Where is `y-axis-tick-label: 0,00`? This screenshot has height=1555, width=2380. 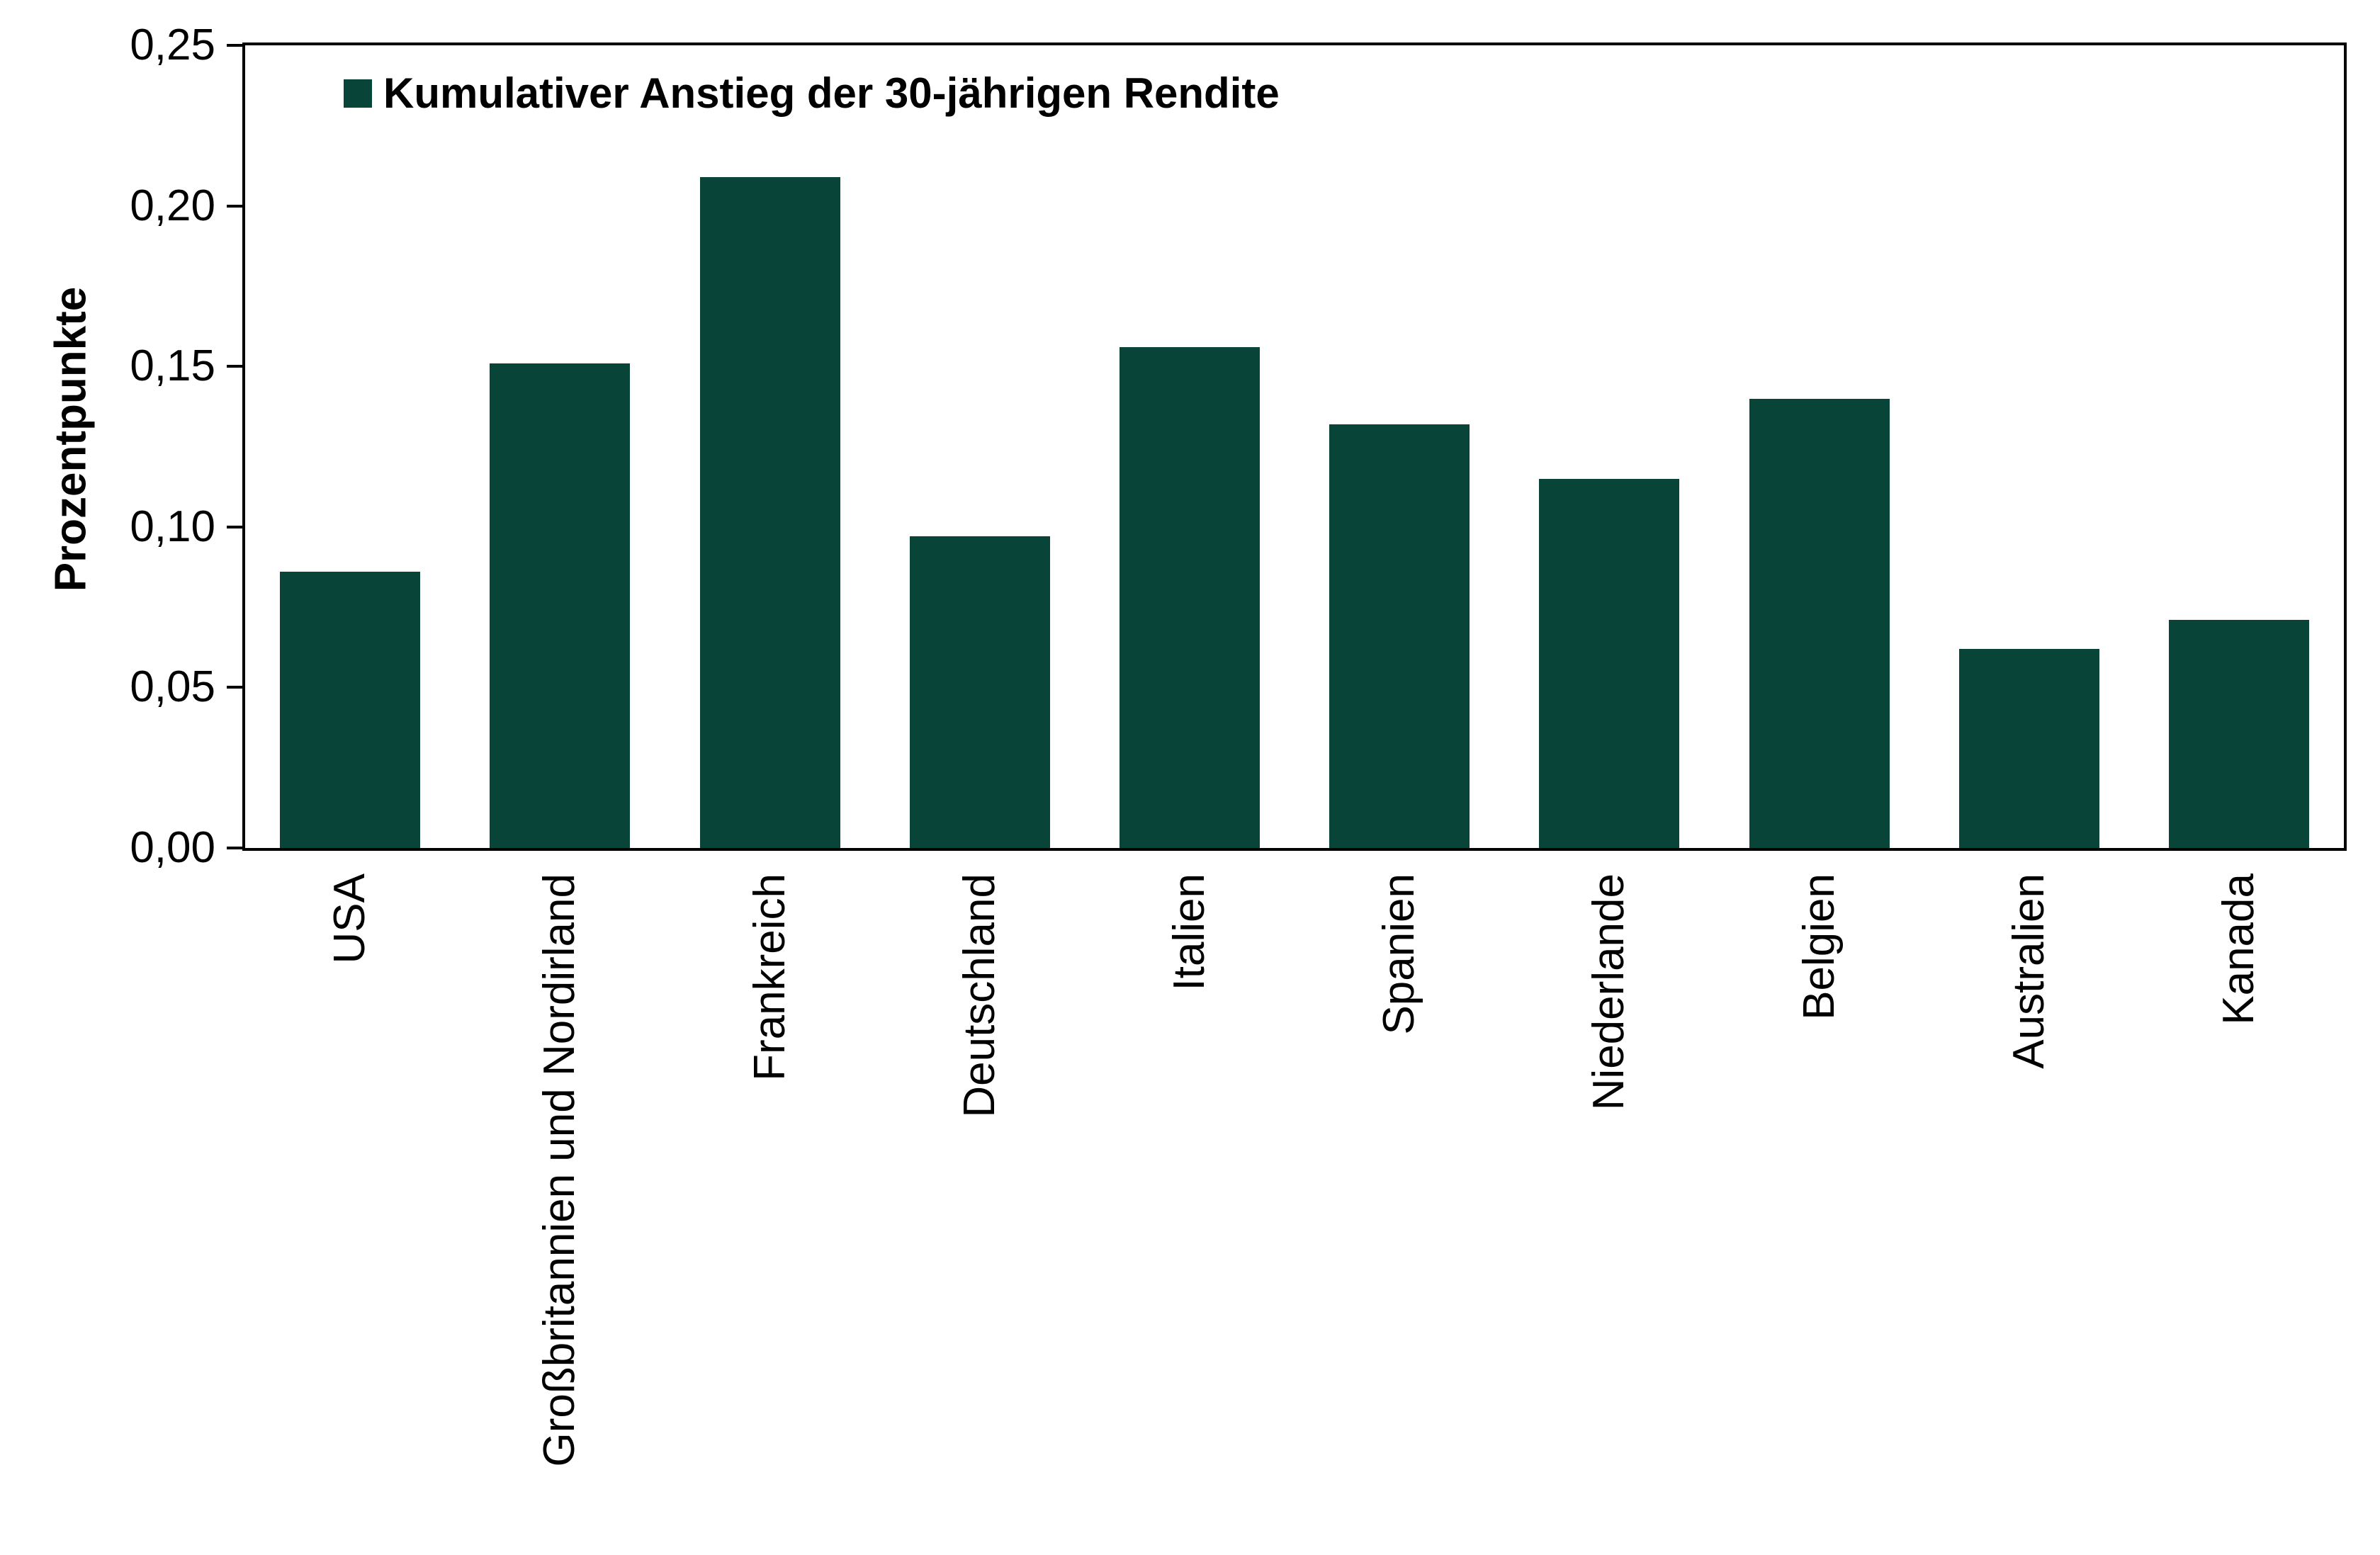 y-axis-tick-label: 0,00 is located at coordinates (172, 847).